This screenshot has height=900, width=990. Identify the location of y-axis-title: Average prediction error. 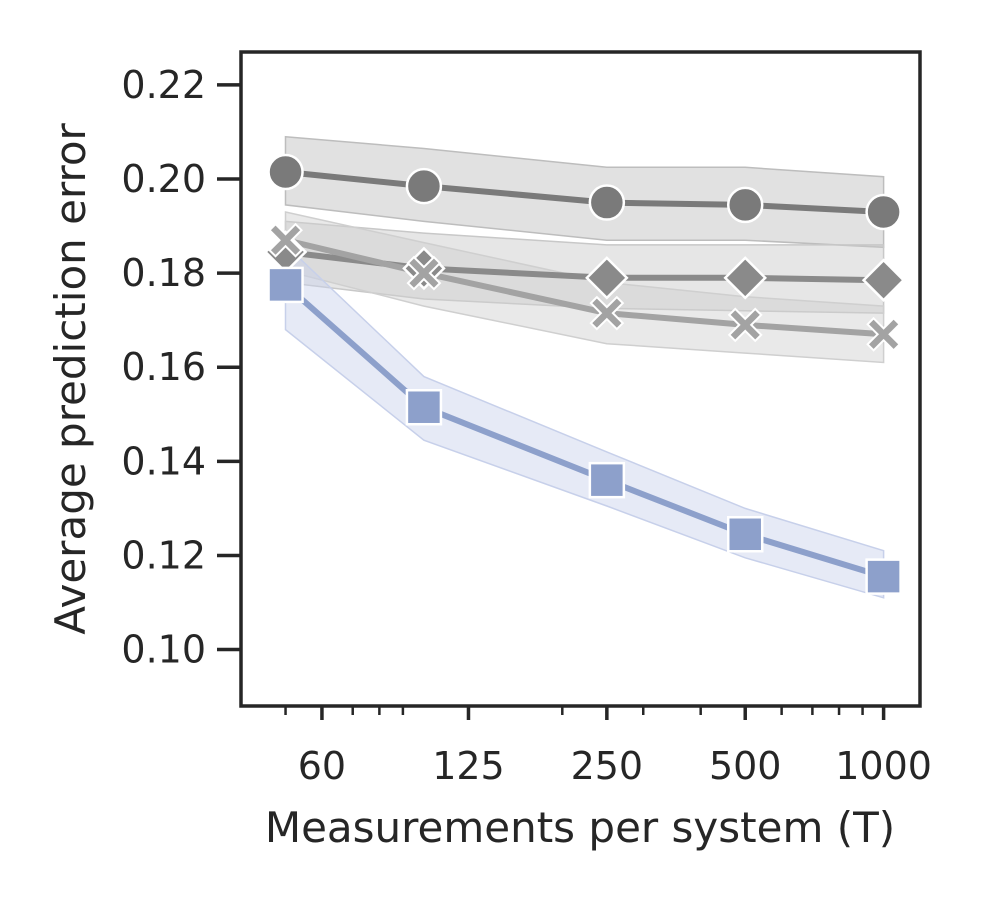
(70, 378).